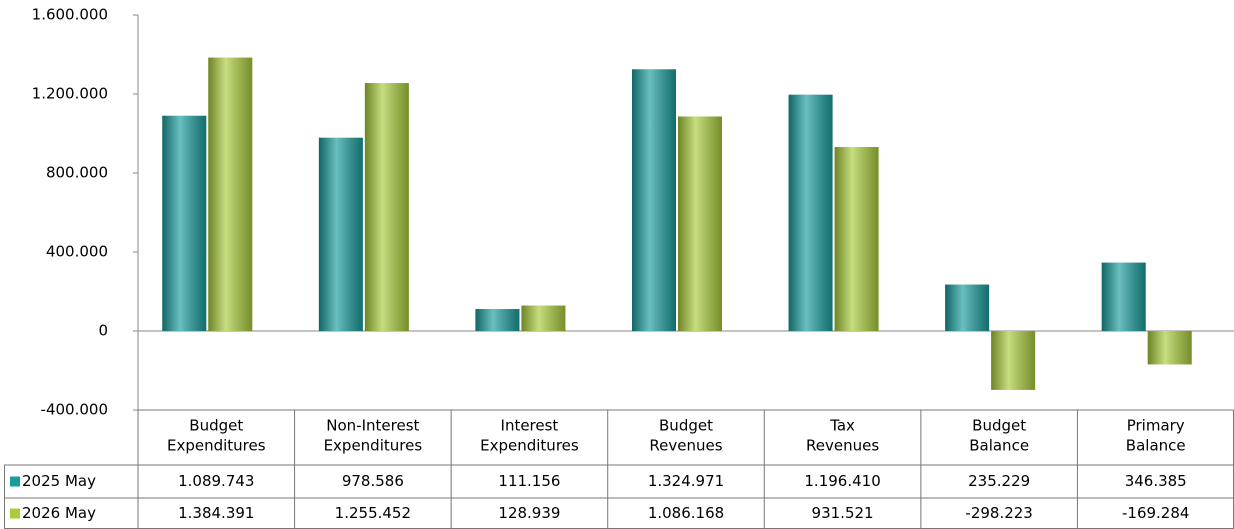 The image size is (1234, 529). What do you see at coordinates (530, 426) in the screenshot?
I see `x-tick-label: Interest` at bounding box center [530, 426].